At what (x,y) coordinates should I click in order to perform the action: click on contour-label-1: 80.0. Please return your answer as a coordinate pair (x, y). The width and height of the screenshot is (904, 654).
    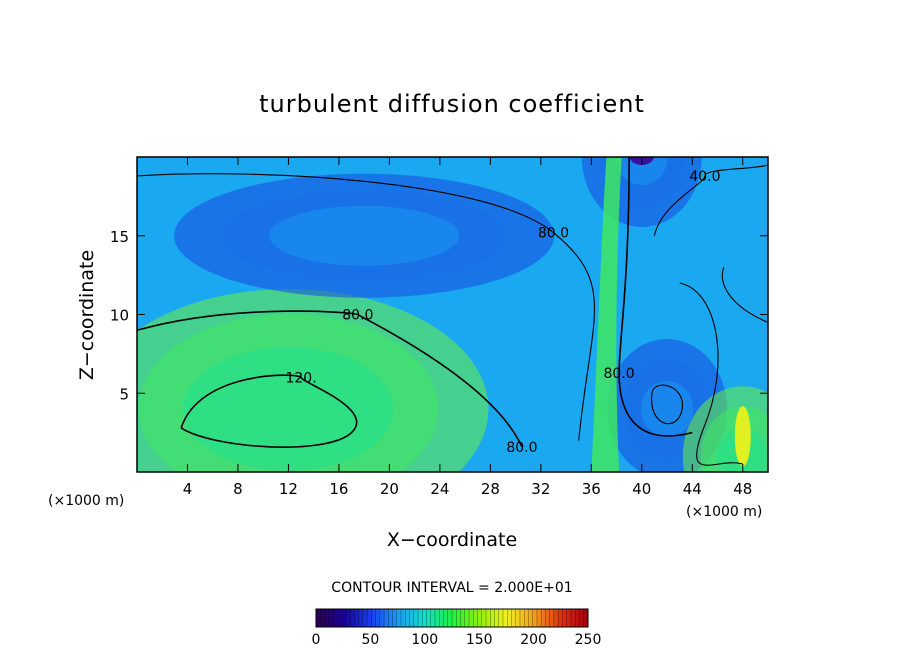
    Looking at the image, I should click on (357, 316).